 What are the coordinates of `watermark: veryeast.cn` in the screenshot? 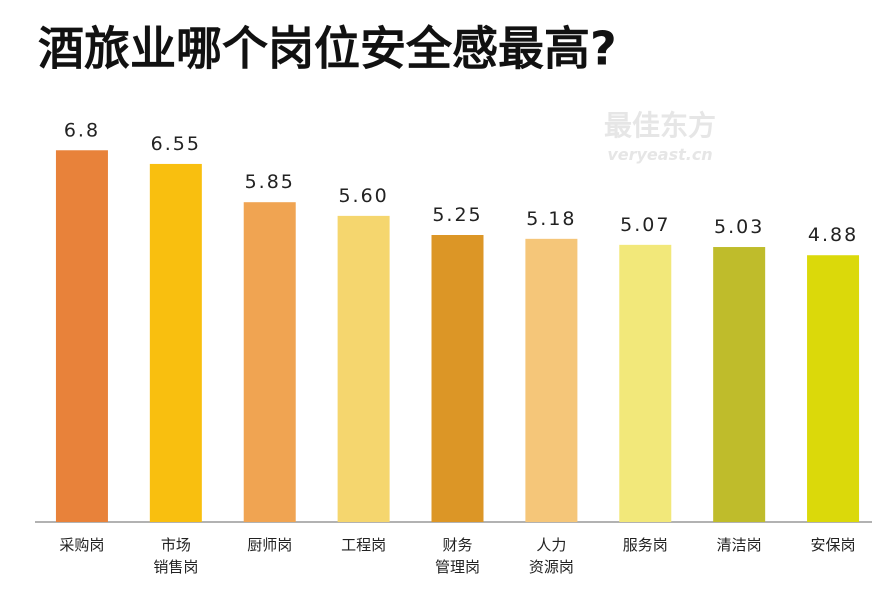 It's located at (659, 154).